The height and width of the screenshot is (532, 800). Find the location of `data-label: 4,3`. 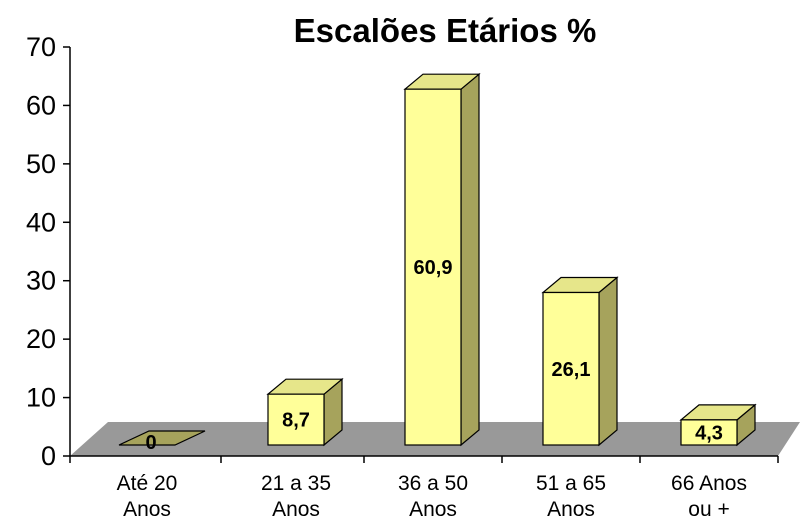

data-label: 4,3 is located at coordinates (709, 433).